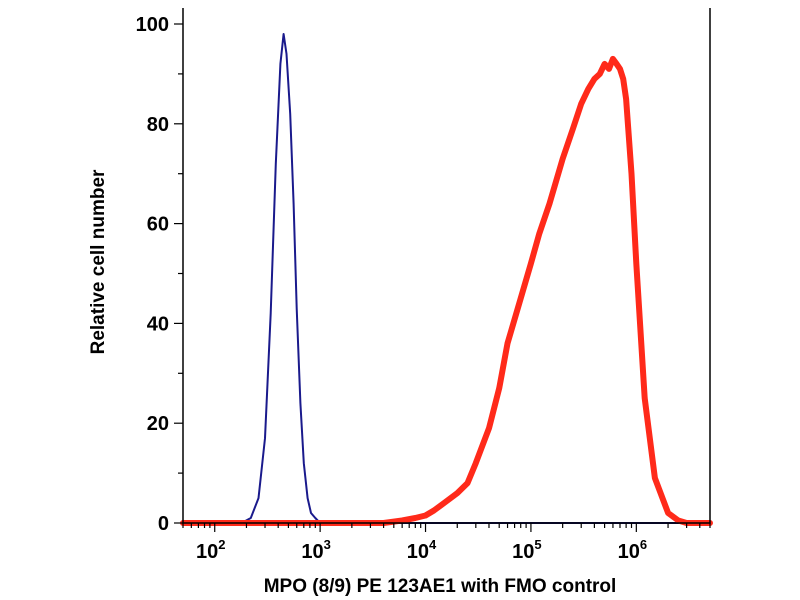 The width and height of the screenshot is (800, 600). Describe the element at coordinates (440, 586) in the screenshot. I see `x-axis-label: MPO (8/9) PE 123AE1 with FMO control` at that location.